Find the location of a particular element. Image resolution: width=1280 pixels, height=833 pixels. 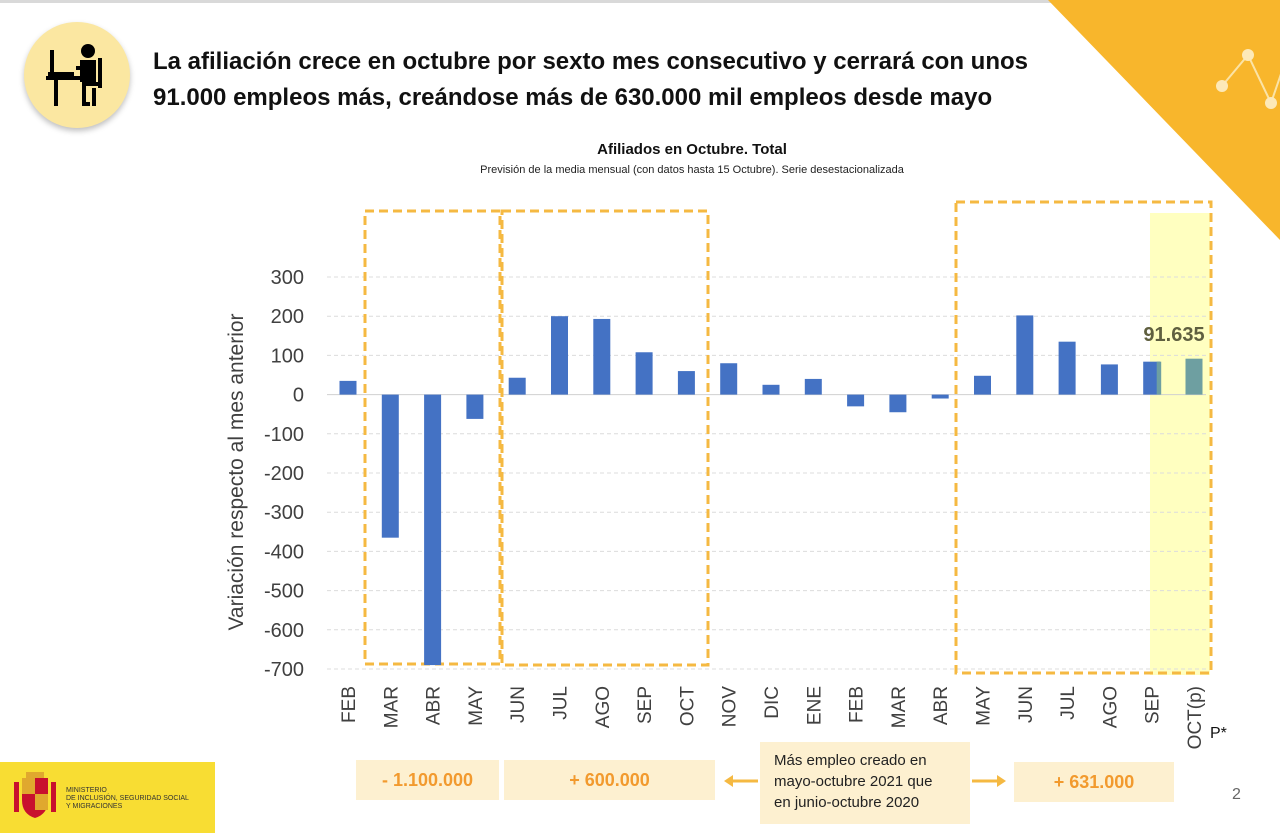

y-tick-label: 200 is located at coordinates (287, 317).